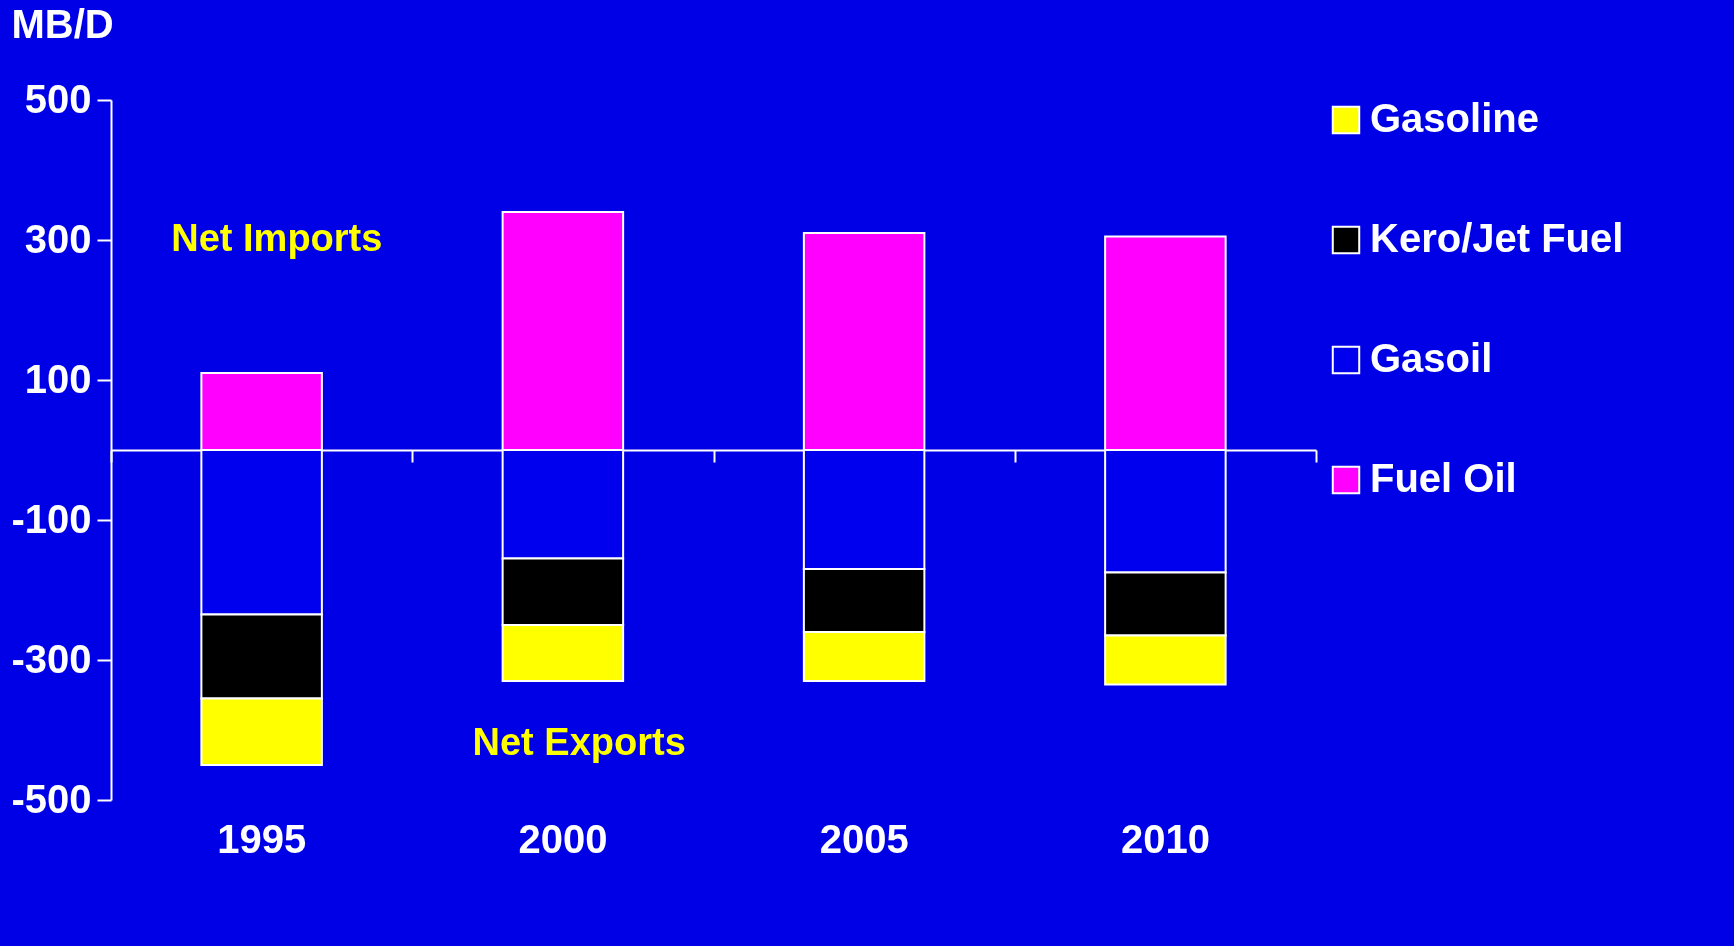  I want to click on x-tick-label: 2010, so click(1165, 838).